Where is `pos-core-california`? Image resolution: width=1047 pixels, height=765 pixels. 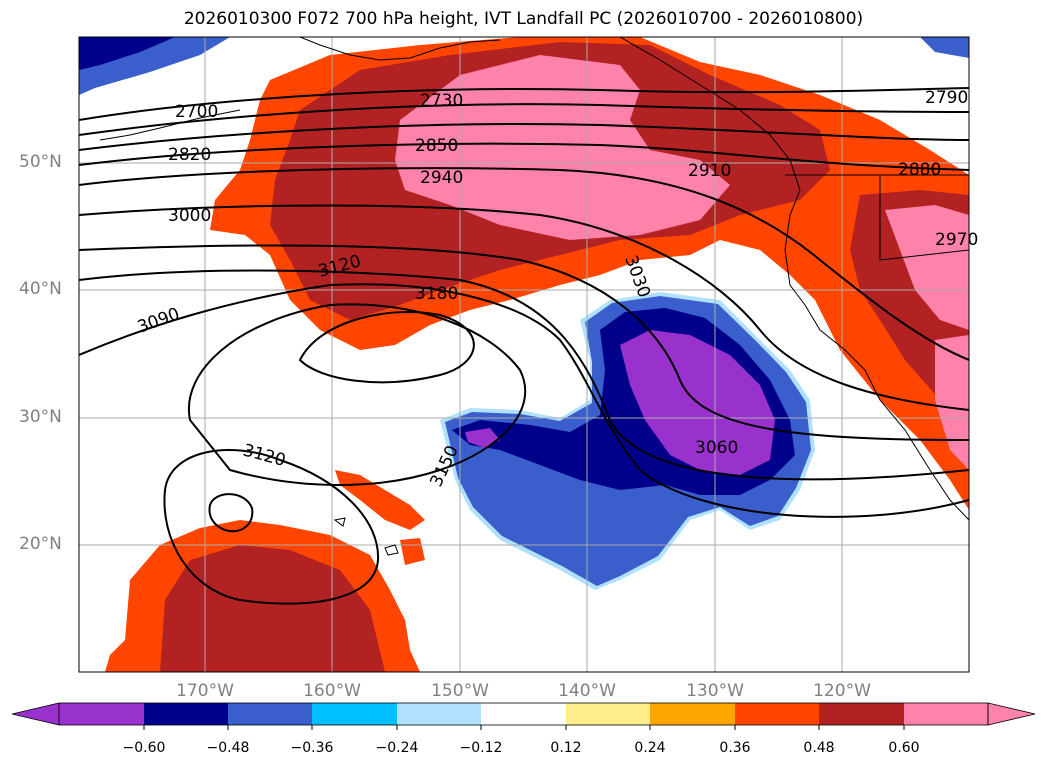
pos-core-california is located at coordinates (952, 402).